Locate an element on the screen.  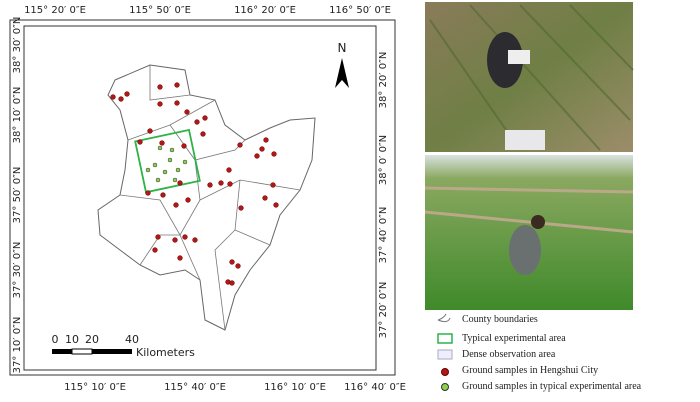
lon-label: 116° 20′ 0″E is located at coordinates (265, 10).